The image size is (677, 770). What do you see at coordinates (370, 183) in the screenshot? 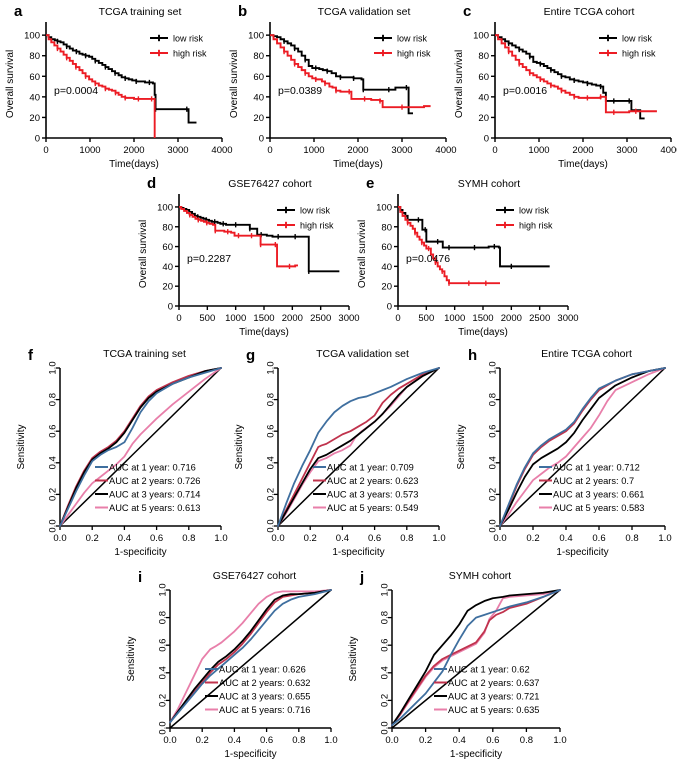
I see `panel-letter: e` at bounding box center [370, 183].